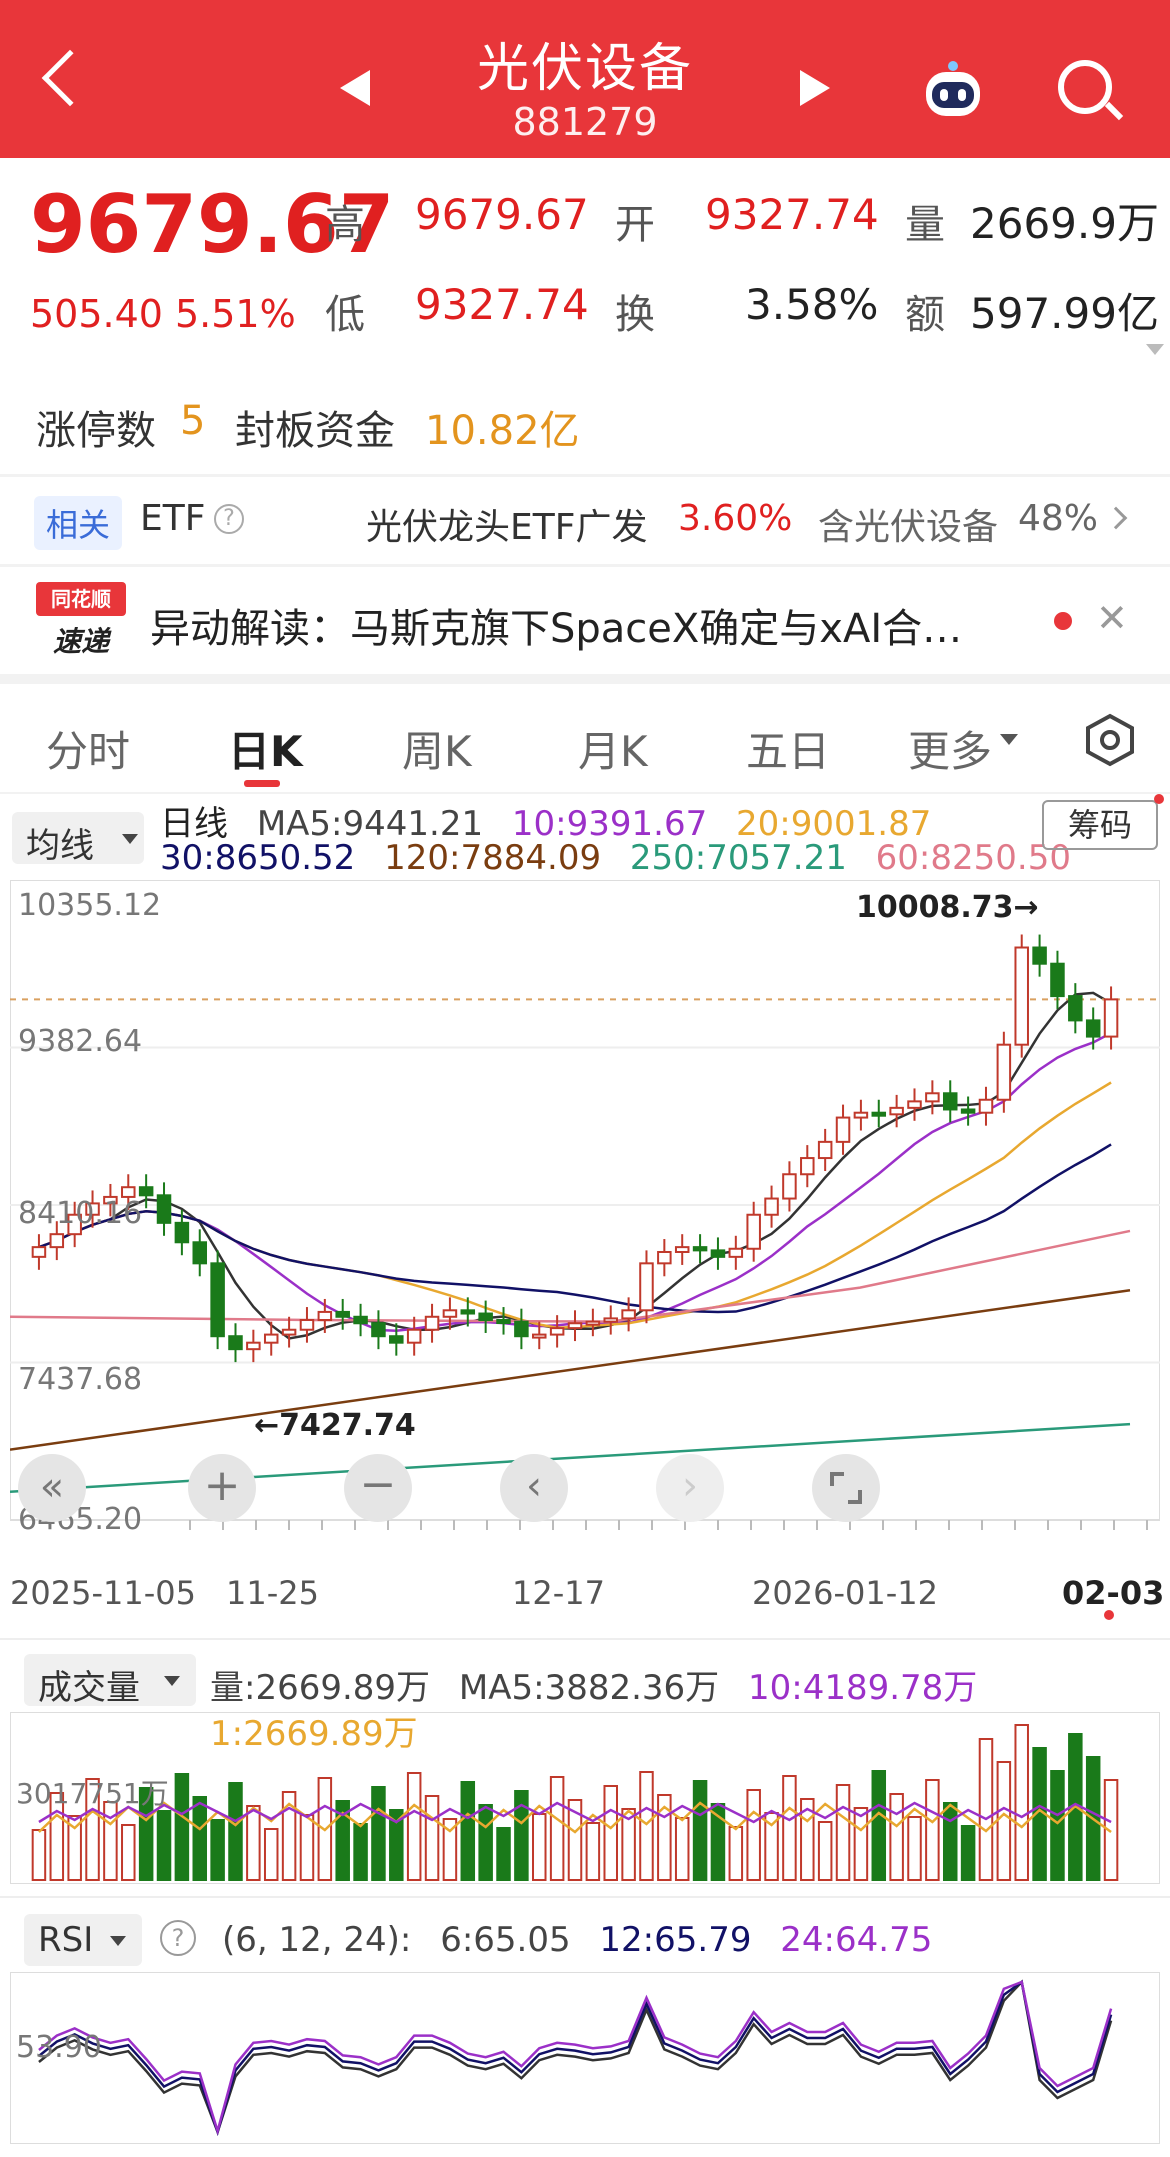  What do you see at coordinates (1112, 618) in the screenshot?
I see `close-icon: ✕` at bounding box center [1112, 618].